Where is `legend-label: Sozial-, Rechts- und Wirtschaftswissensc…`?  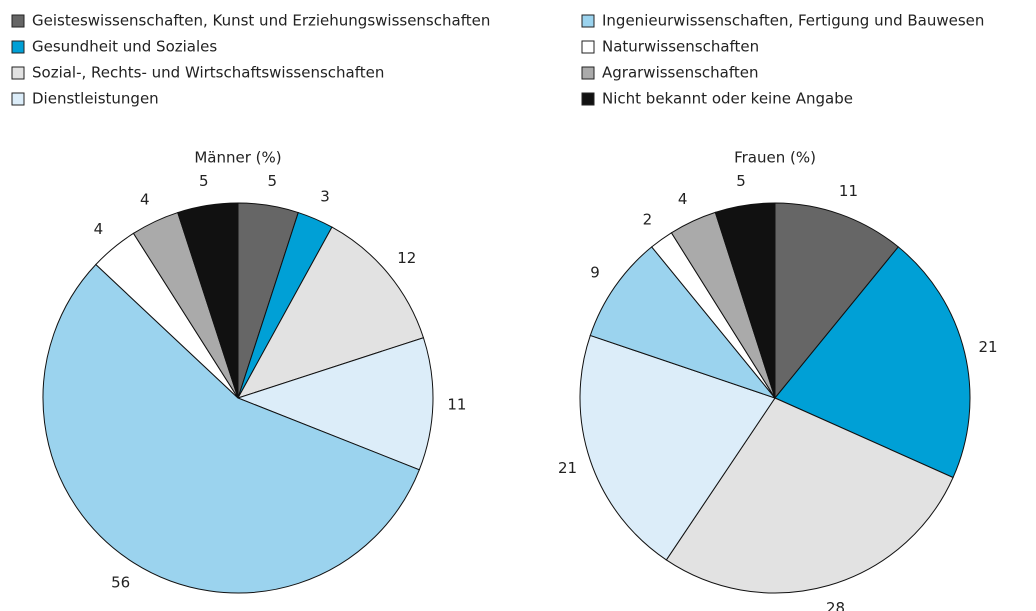
legend-label: Sozial-, Rechts- und Wirtschaftswissensc… is located at coordinates (208, 73).